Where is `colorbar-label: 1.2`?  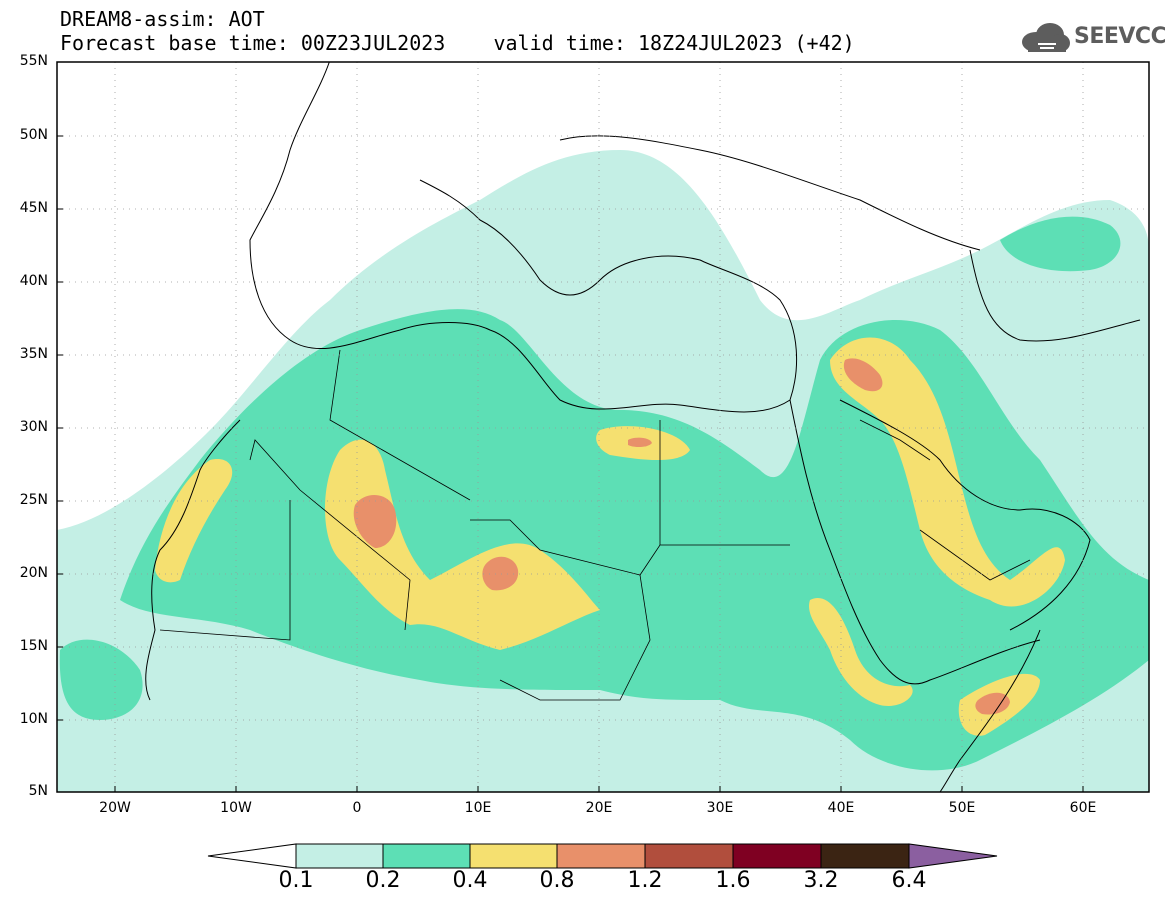 colorbar-label: 1.2 is located at coordinates (645, 880).